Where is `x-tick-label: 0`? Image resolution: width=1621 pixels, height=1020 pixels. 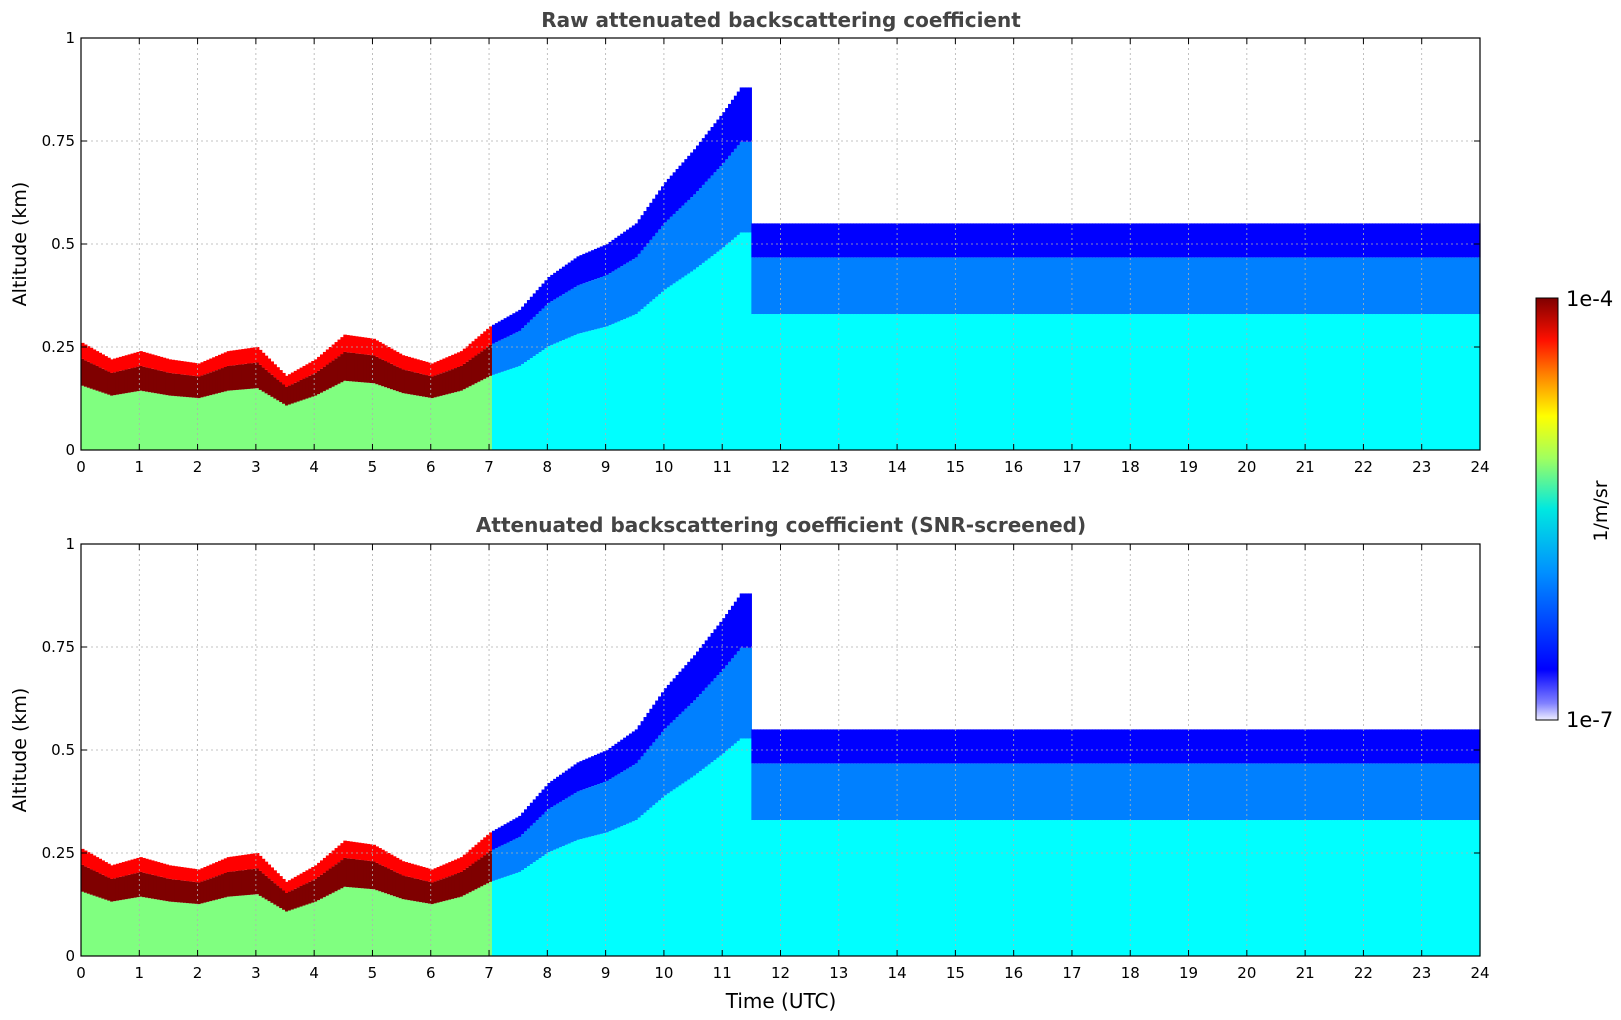 x-tick-label: 0 is located at coordinates (81, 973).